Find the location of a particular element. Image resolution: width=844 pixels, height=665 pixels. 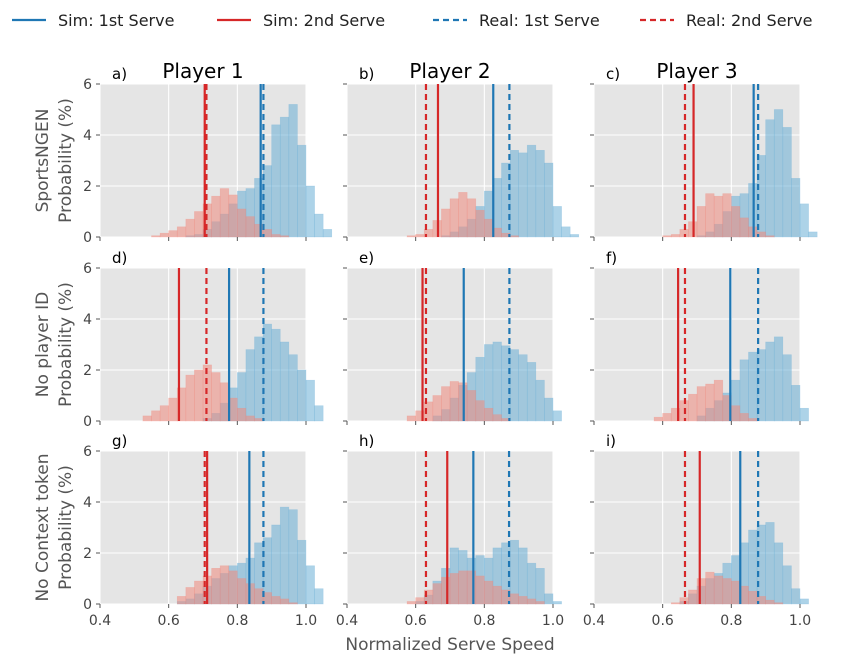

legend-item: Sim: 1st Serve is located at coordinates (93, 20).